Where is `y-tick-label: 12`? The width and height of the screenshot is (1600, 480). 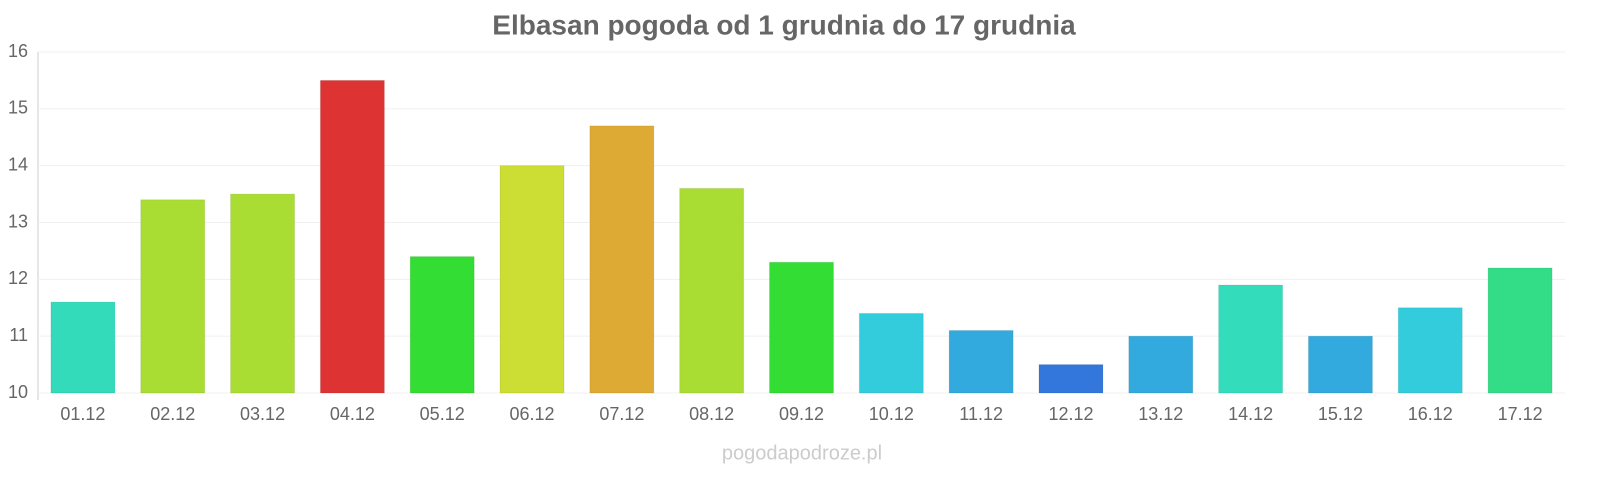
y-tick-label: 12 is located at coordinates (18, 278).